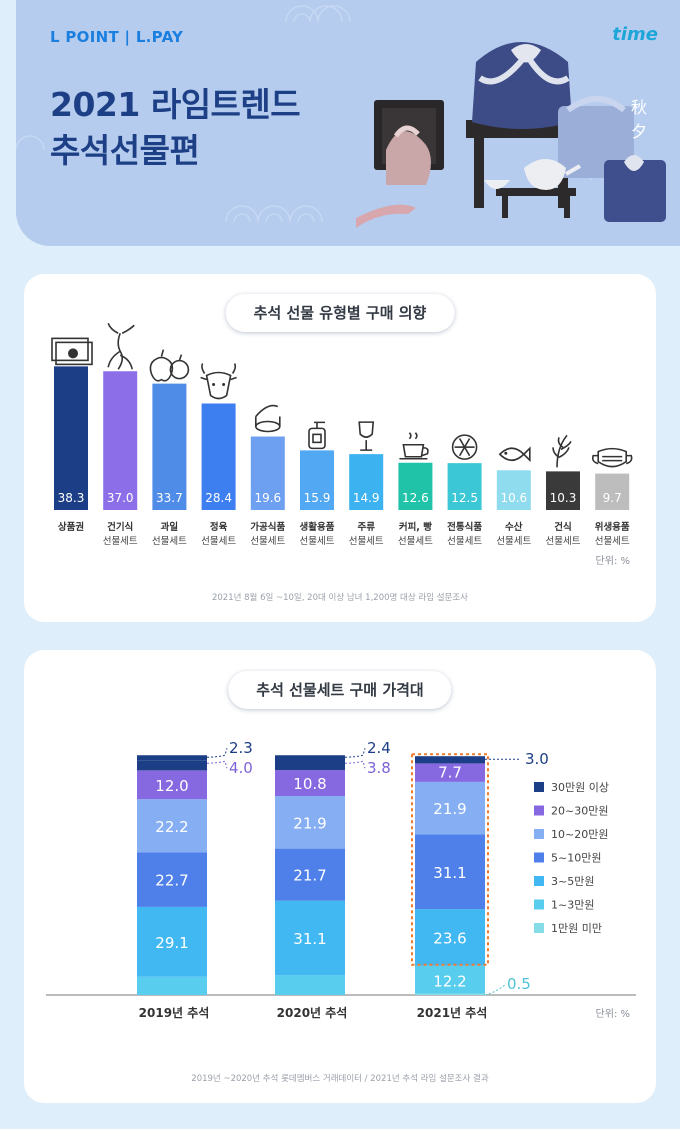 This screenshot has width=680, height=1129. I want to click on bar-value-label: 19.6, so click(267, 498).